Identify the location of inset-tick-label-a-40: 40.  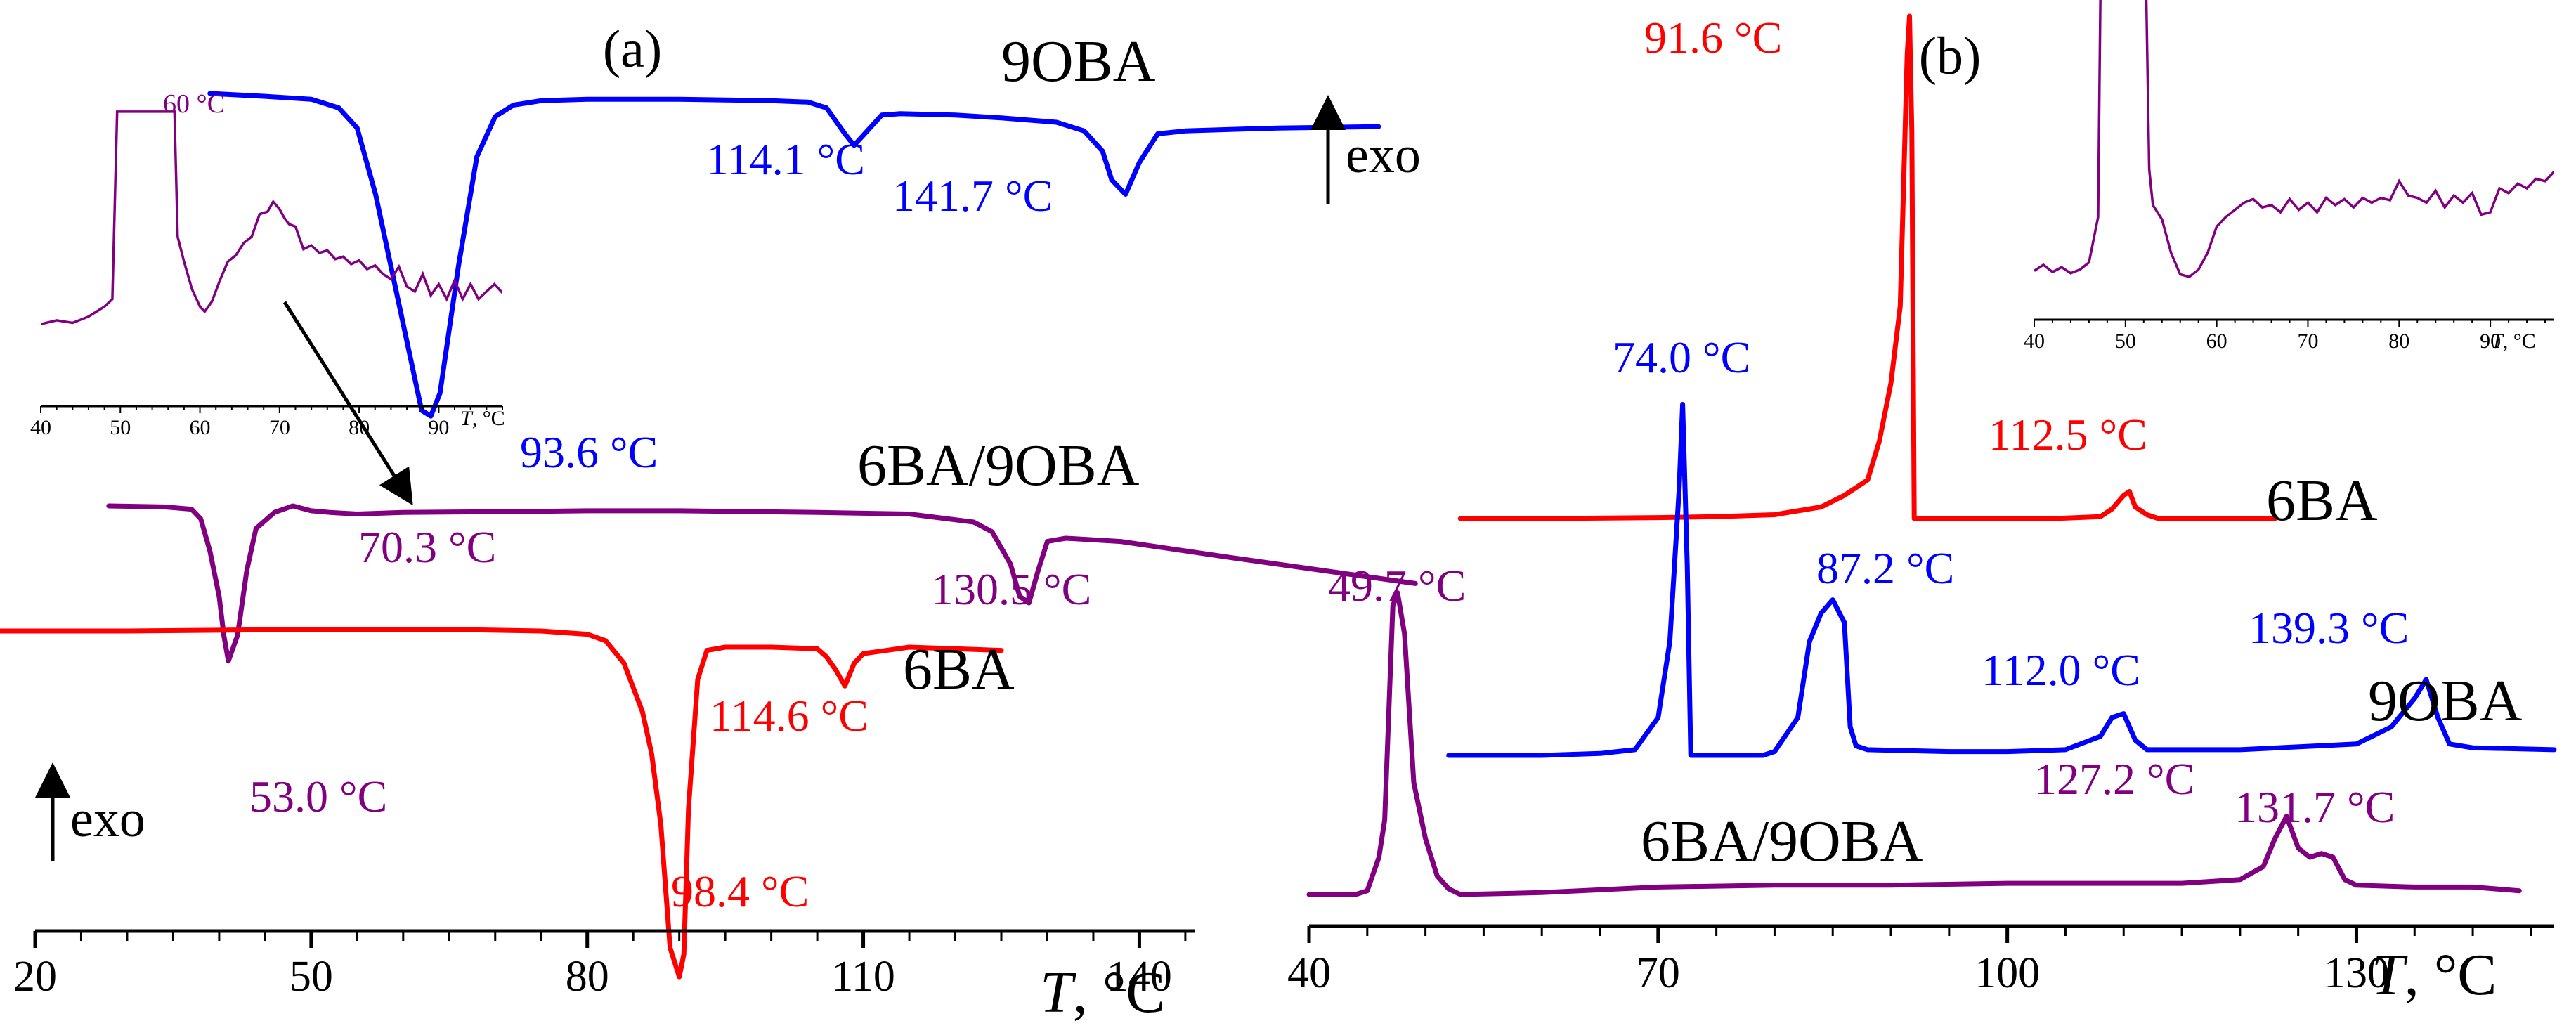
(40, 427).